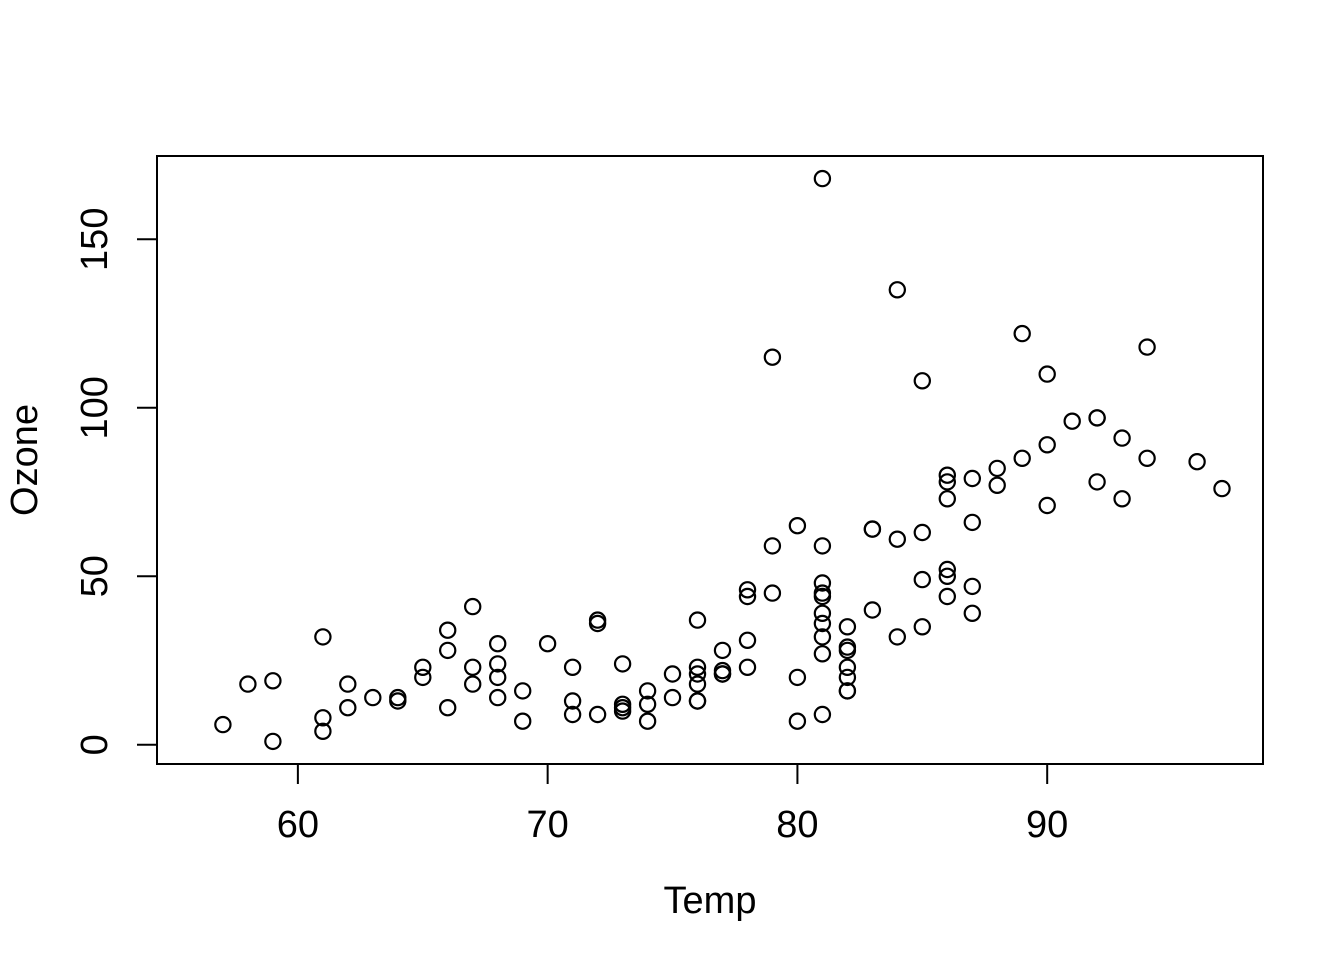  I want to click on x-axis: 60 70 80 90, so click(672, 805).